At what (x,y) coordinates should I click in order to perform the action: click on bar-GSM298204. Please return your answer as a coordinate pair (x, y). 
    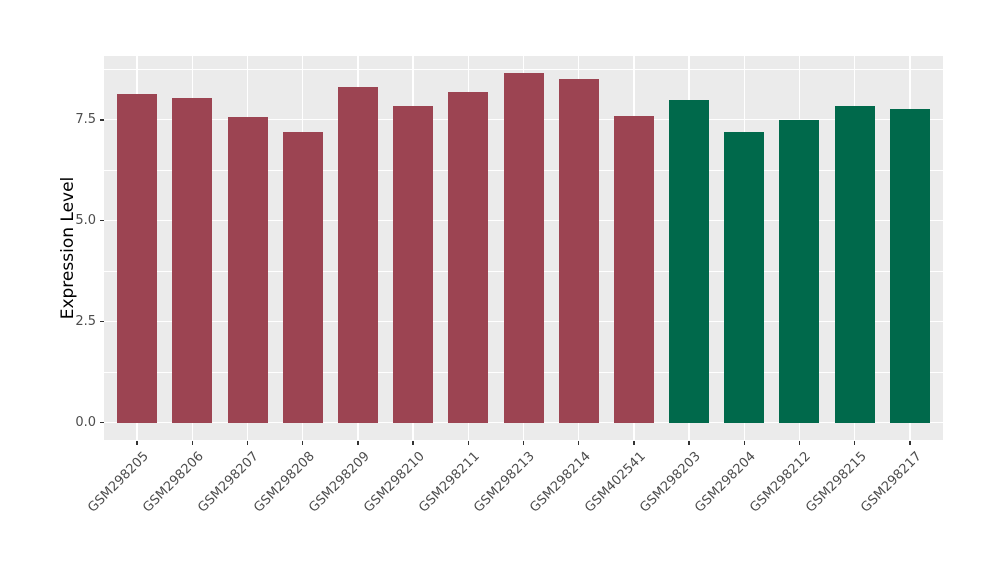
    Looking at the image, I should click on (744, 277).